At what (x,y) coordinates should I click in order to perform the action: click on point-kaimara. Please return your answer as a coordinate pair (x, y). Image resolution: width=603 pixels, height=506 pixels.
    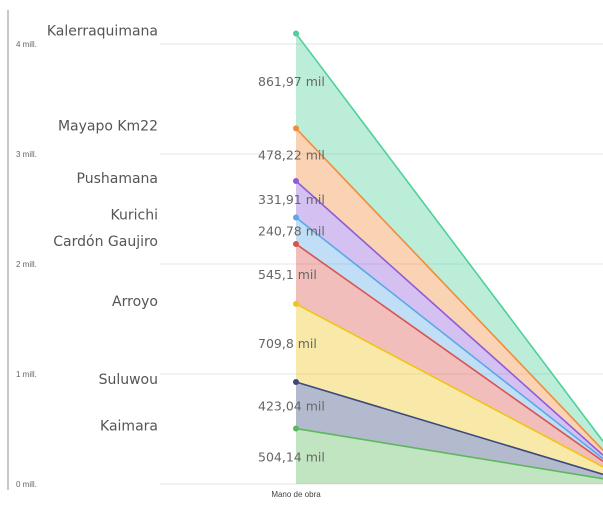
    Looking at the image, I should click on (296, 429).